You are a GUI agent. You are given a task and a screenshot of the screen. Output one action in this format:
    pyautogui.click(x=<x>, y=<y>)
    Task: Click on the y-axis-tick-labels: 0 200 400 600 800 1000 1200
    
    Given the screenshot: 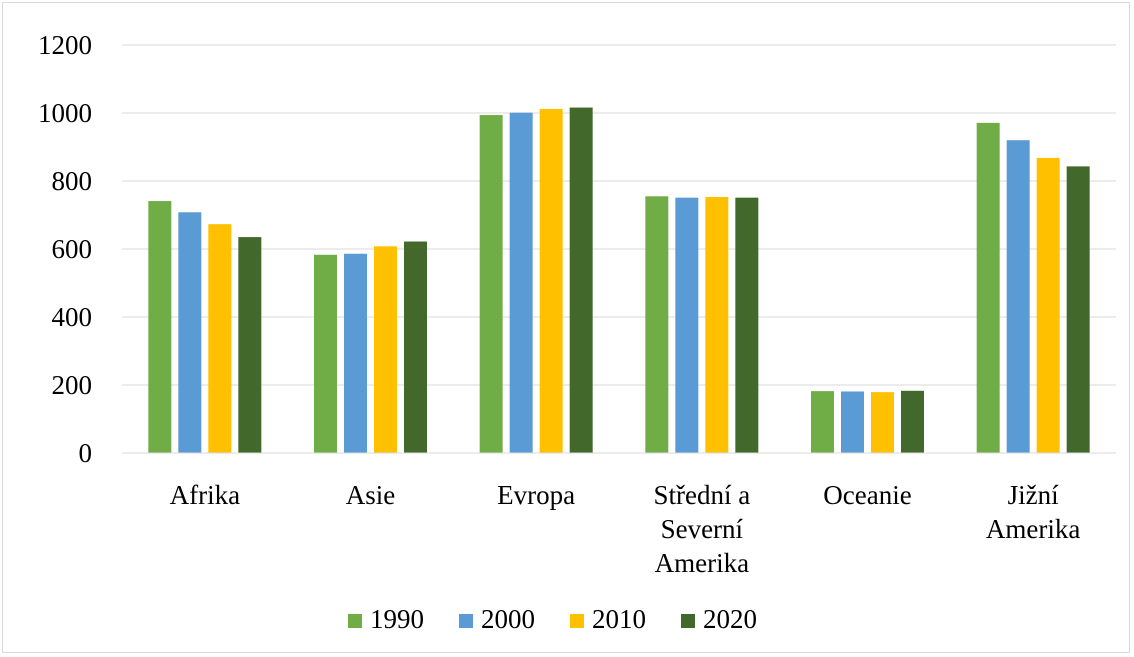 What is the action you would take?
    pyautogui.click(x=65, y=249)
    